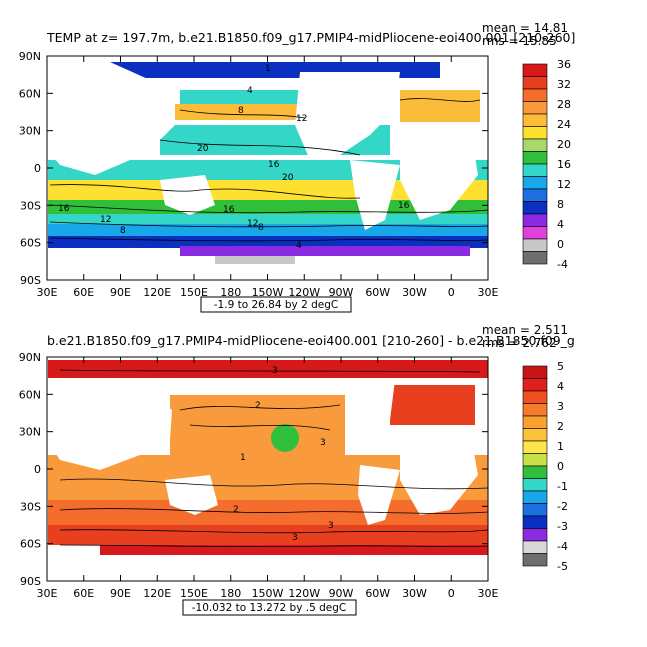 The height and width of the screenshot is (647, 647). What do you see at coordinates (562, 506) in the screenshot?
I see `colorbar-label: -2` at bounding box center [562, 506].